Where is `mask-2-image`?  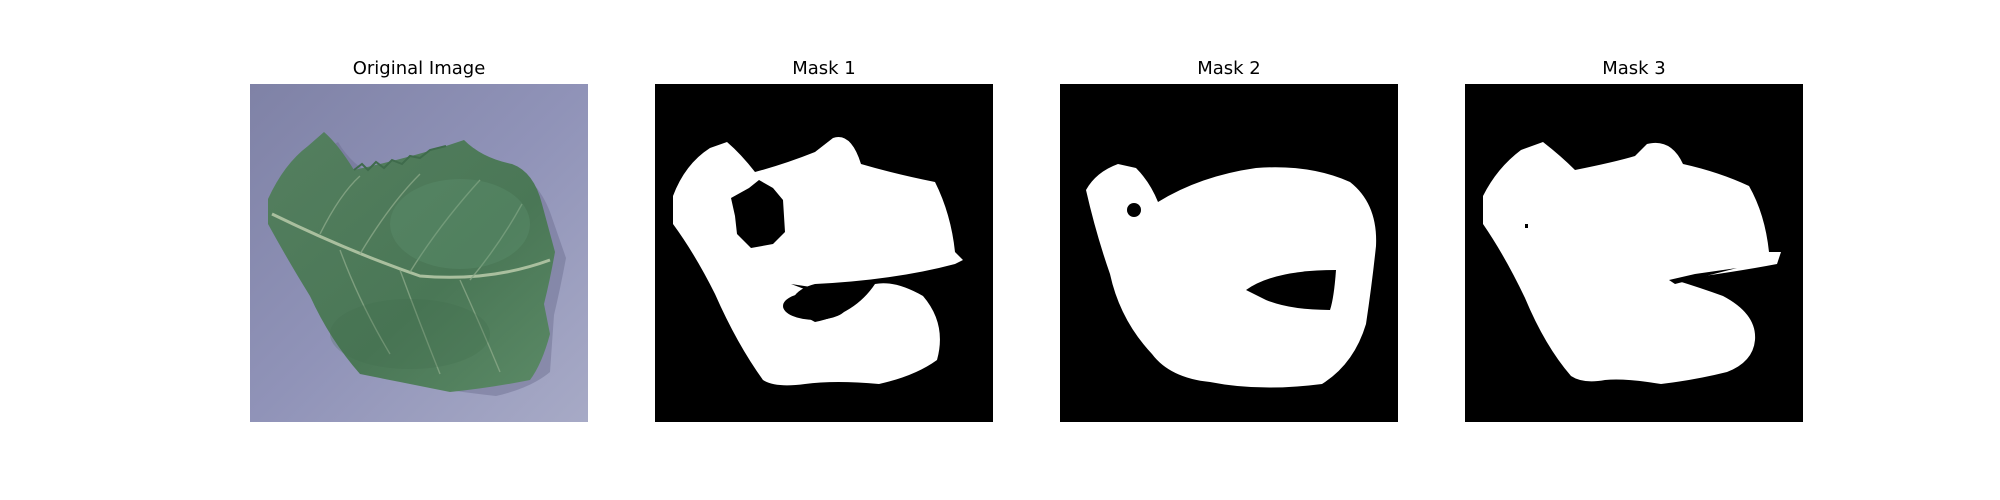
mask-2-image is located at coordinates (1229, 253).